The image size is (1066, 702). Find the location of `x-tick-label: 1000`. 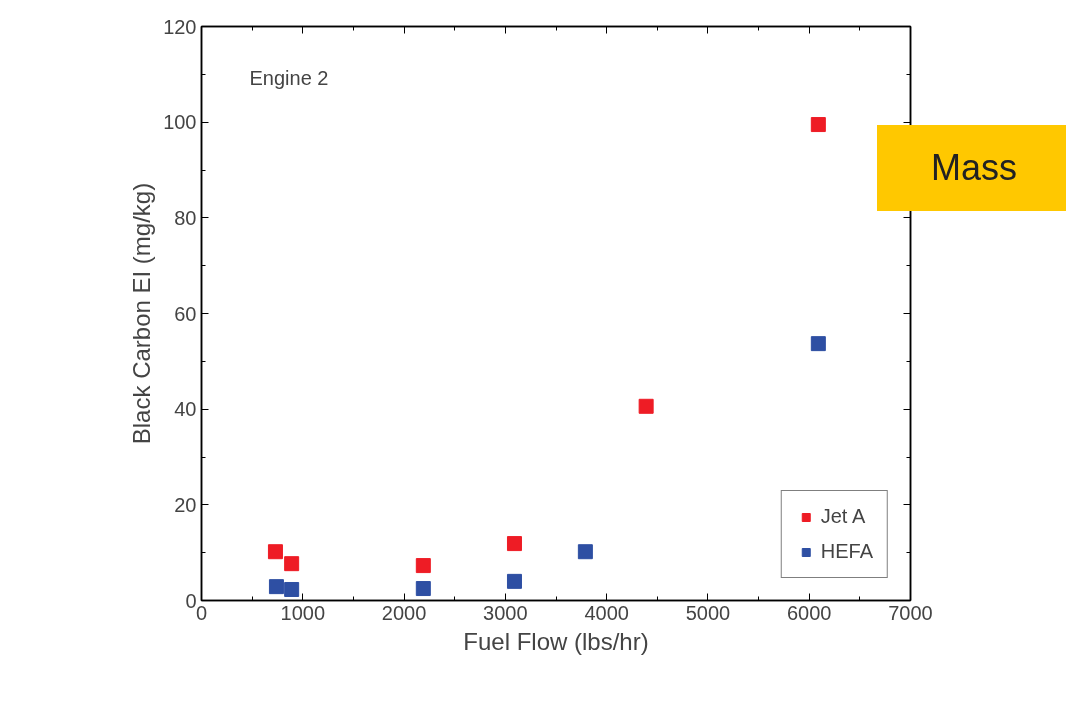

x-tick-label: 1000 is located at coordinates (303, 612).